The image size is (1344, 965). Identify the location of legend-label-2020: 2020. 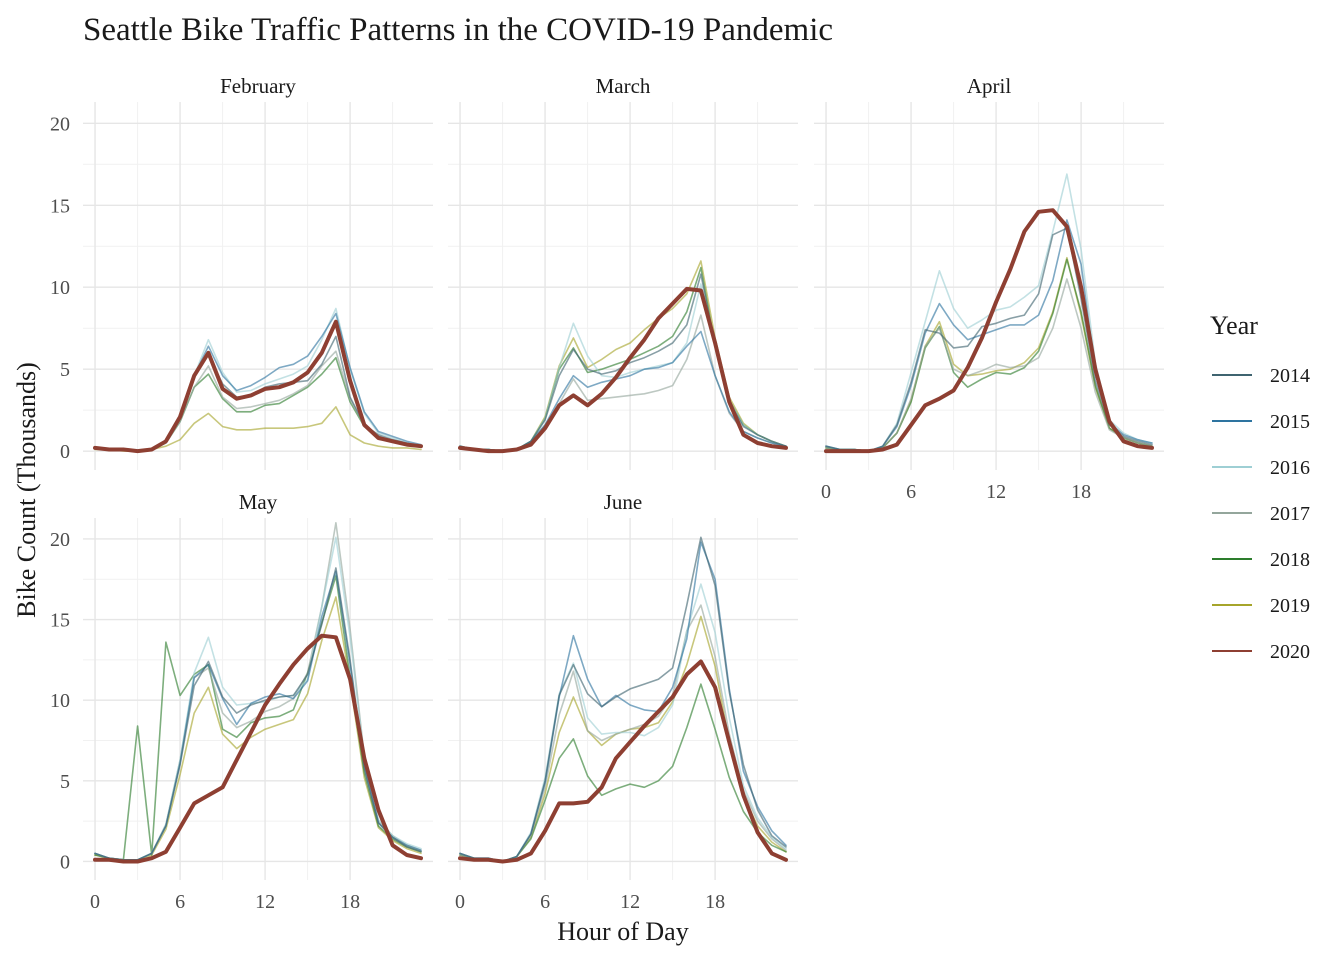
(1290, 652).